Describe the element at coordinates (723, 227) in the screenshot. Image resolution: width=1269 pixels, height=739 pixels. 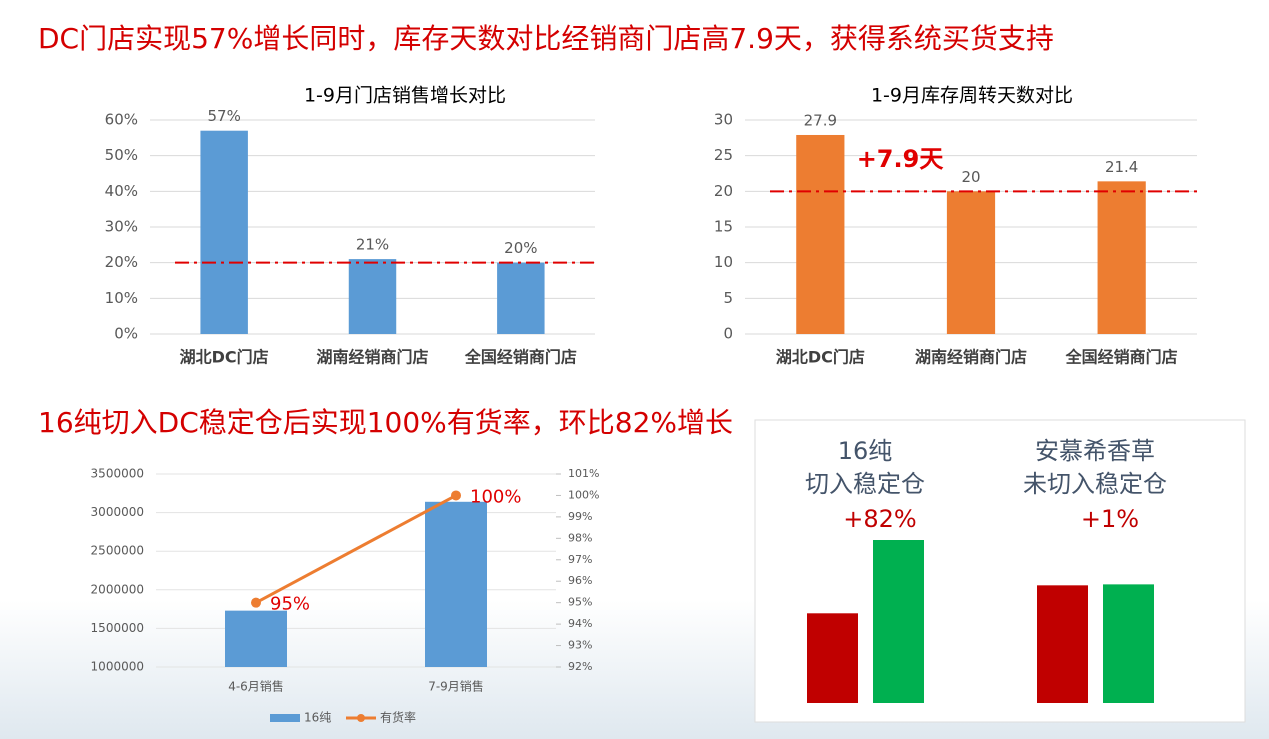
I see `y-tick-label: 15` at that location.